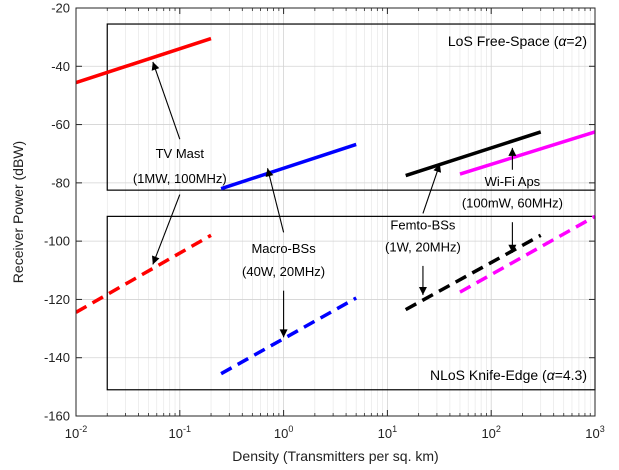 The image size is (619, 470). What do you see at coordinates (57, 357) in the screenshot?
I see `y-tick-label: -140` at bounding box center [57, 357].